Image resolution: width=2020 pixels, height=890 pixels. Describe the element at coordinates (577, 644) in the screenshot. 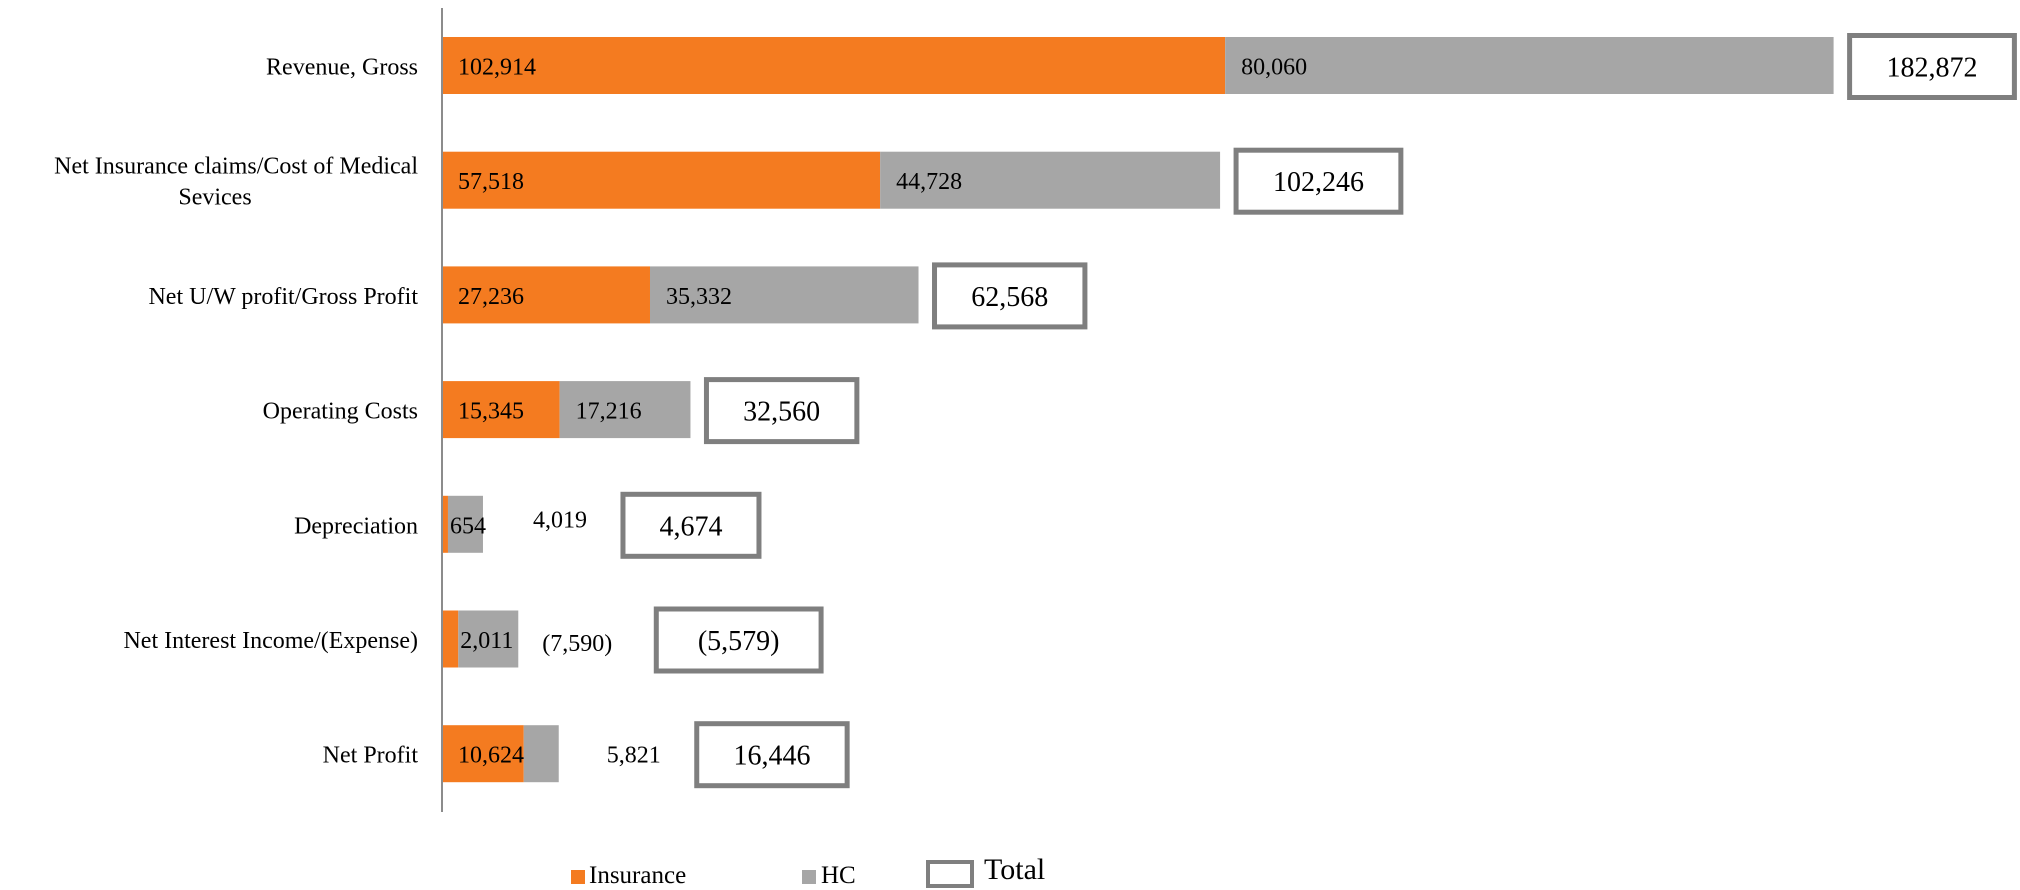

I see `data-label-hc: (7,590)` at that location.